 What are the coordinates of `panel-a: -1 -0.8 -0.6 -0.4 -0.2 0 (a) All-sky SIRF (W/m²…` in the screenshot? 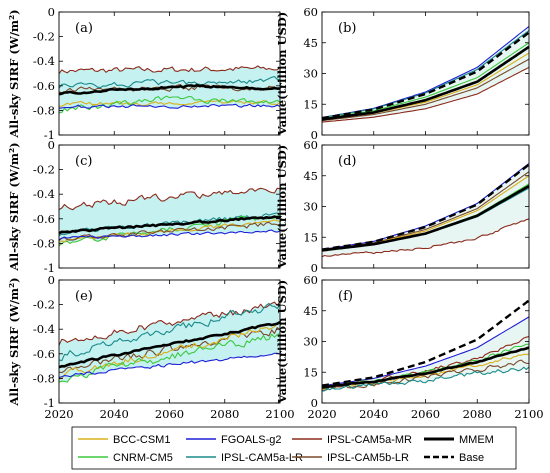 It's located at (144, 73).